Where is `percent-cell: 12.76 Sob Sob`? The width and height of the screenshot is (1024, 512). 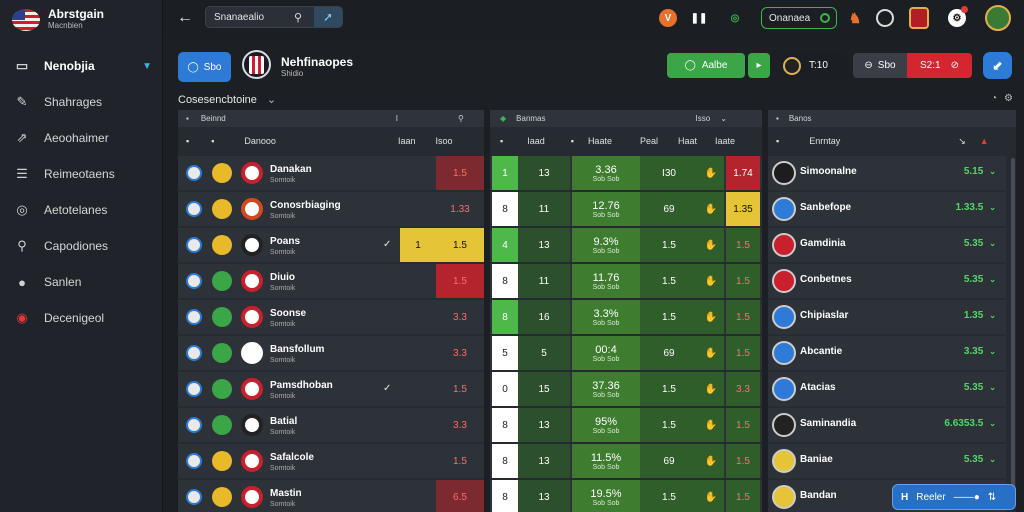
percent-cell: 12.76 Sob Sob is located at coordinates (606, 209).